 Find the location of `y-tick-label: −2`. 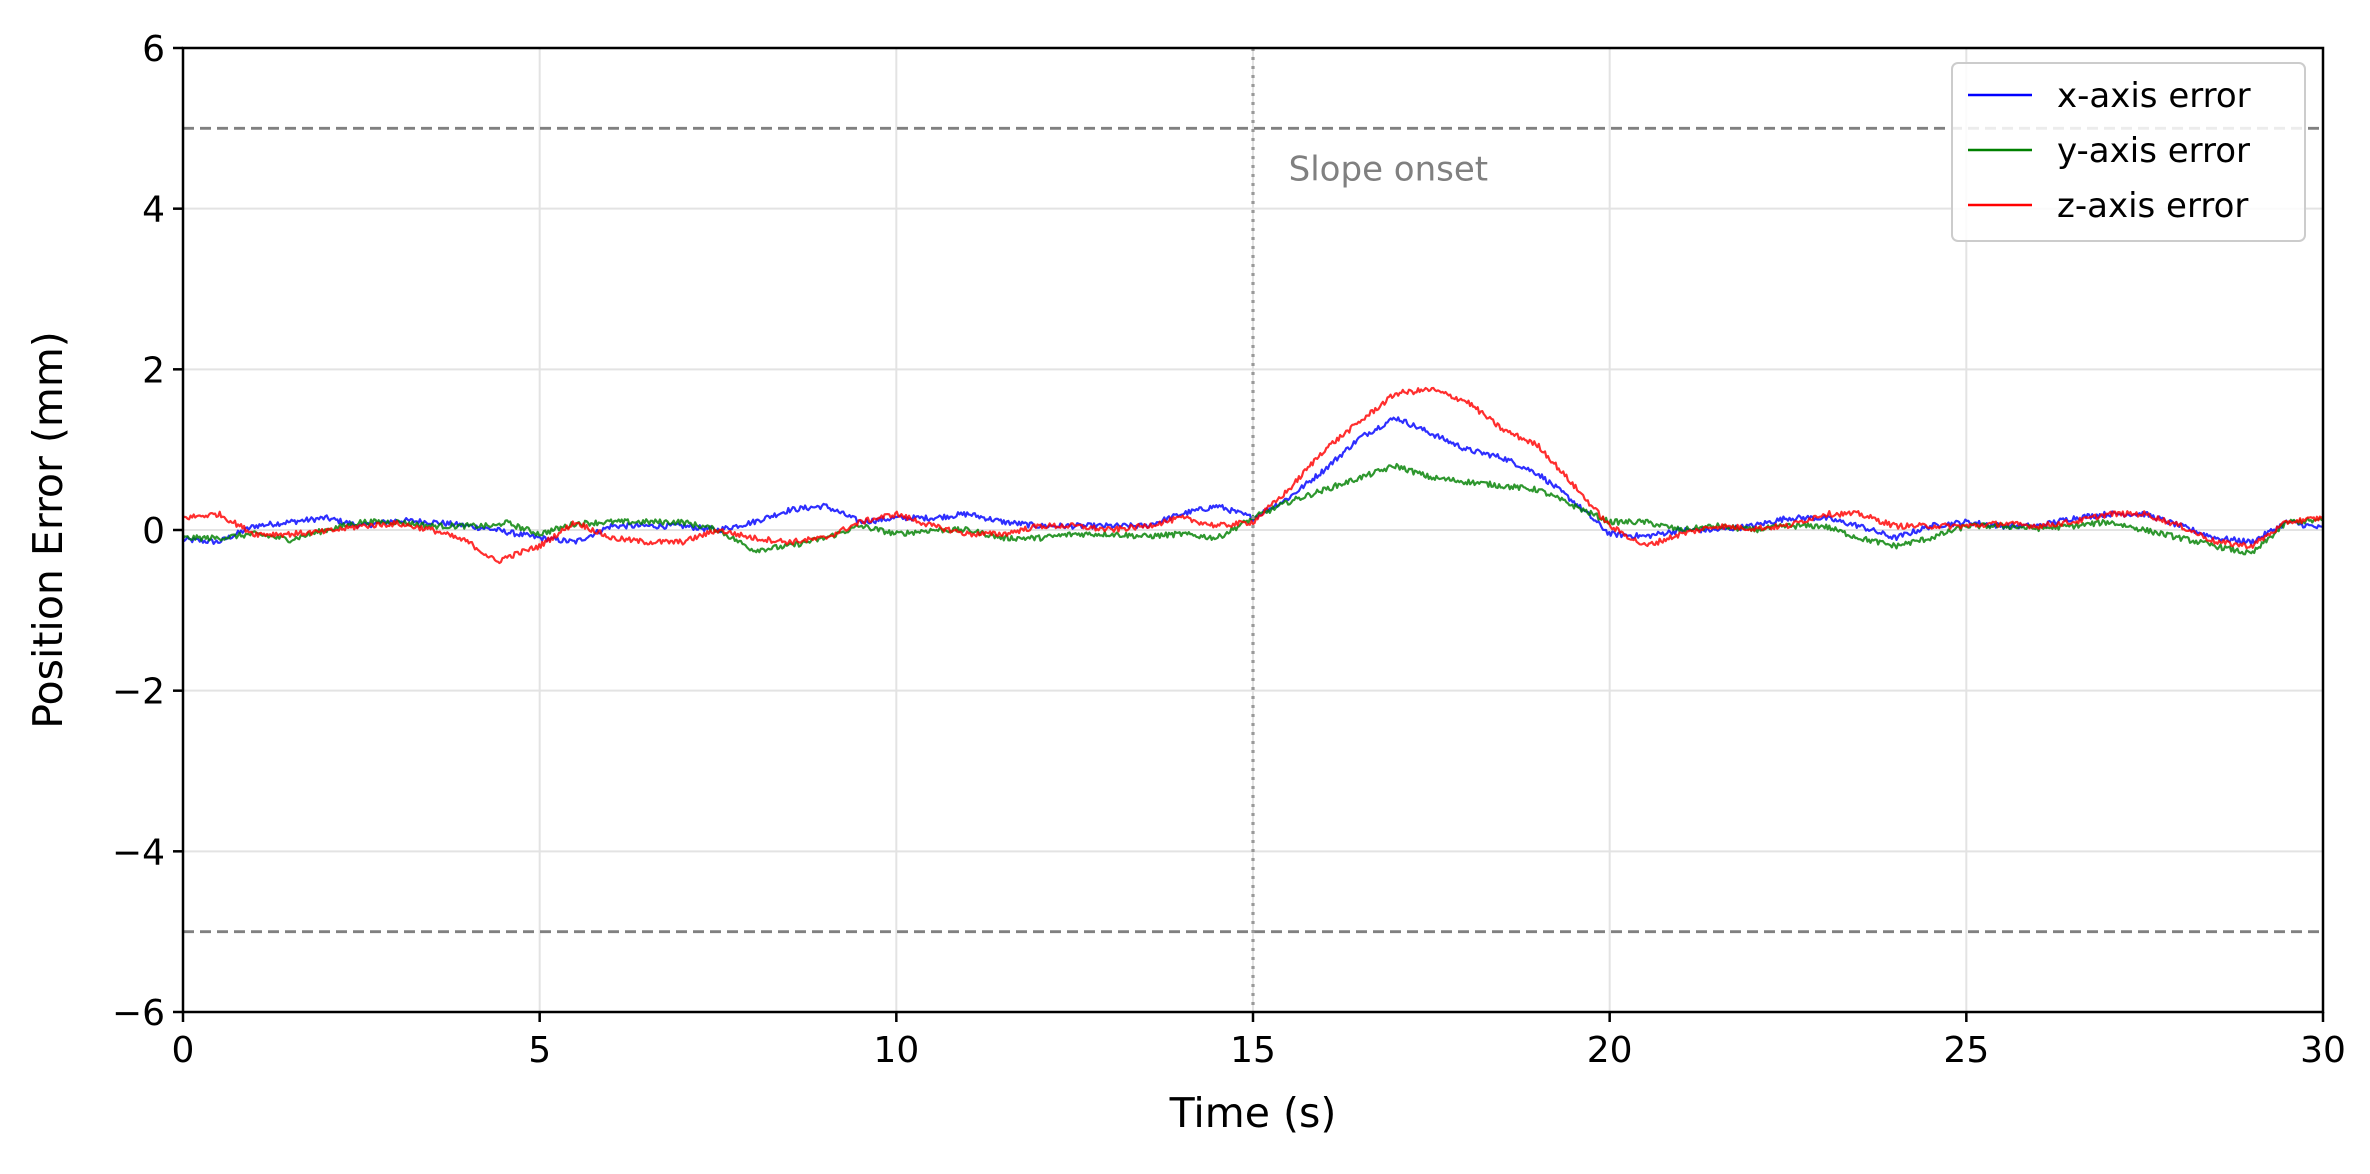

y-tick-label: −2 is located at coordinates (138, 692).